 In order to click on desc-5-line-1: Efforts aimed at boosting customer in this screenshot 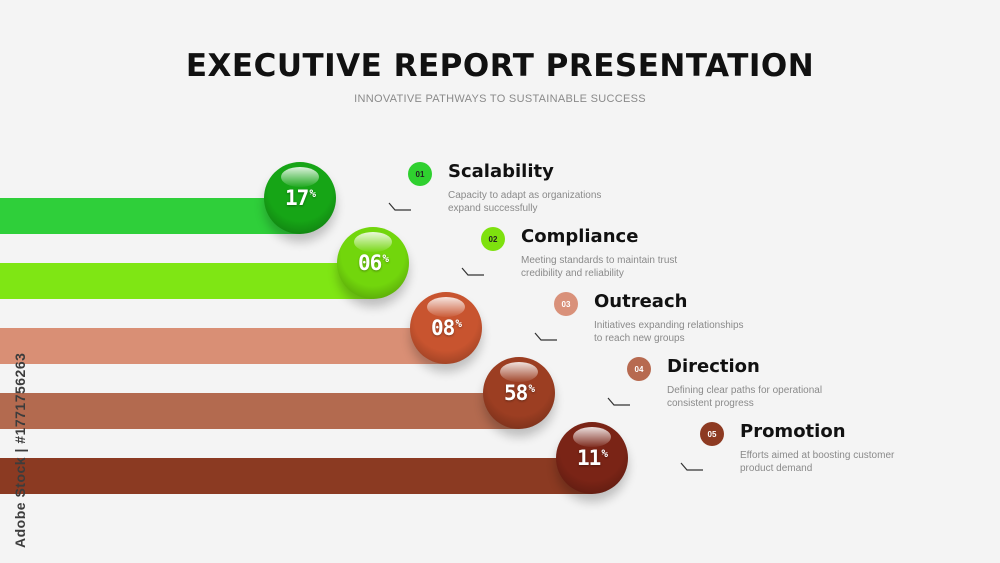, I will do `click(817, 455)`.